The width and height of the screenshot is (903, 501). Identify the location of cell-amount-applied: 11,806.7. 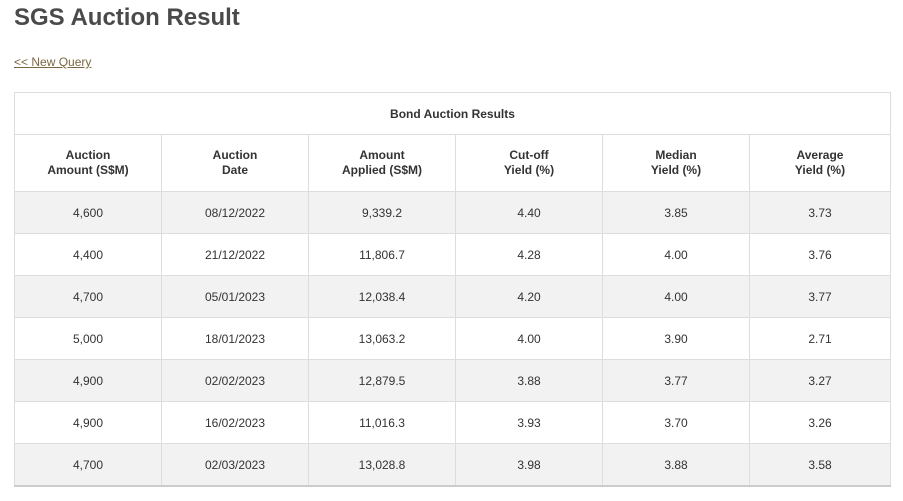
(382, 254).